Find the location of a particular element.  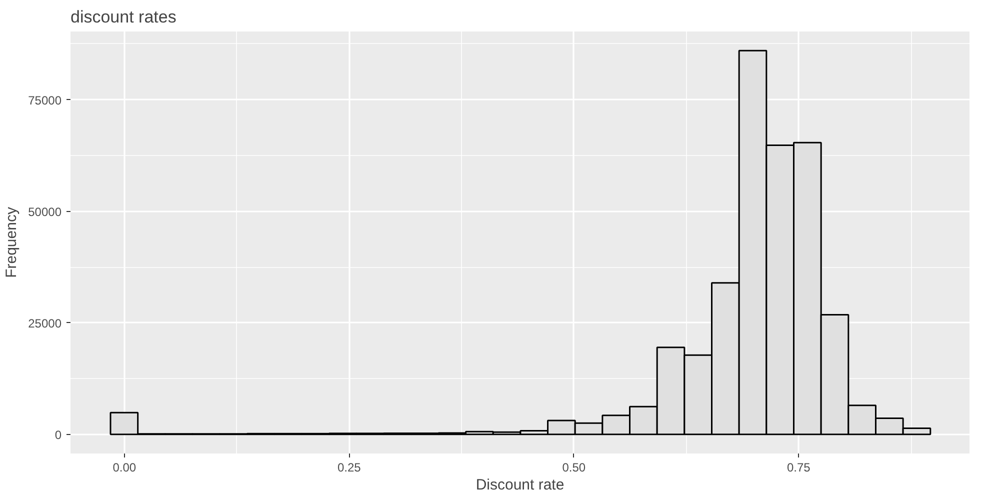

x-tick-label: 0.75 is located at coordinates (799, 467).